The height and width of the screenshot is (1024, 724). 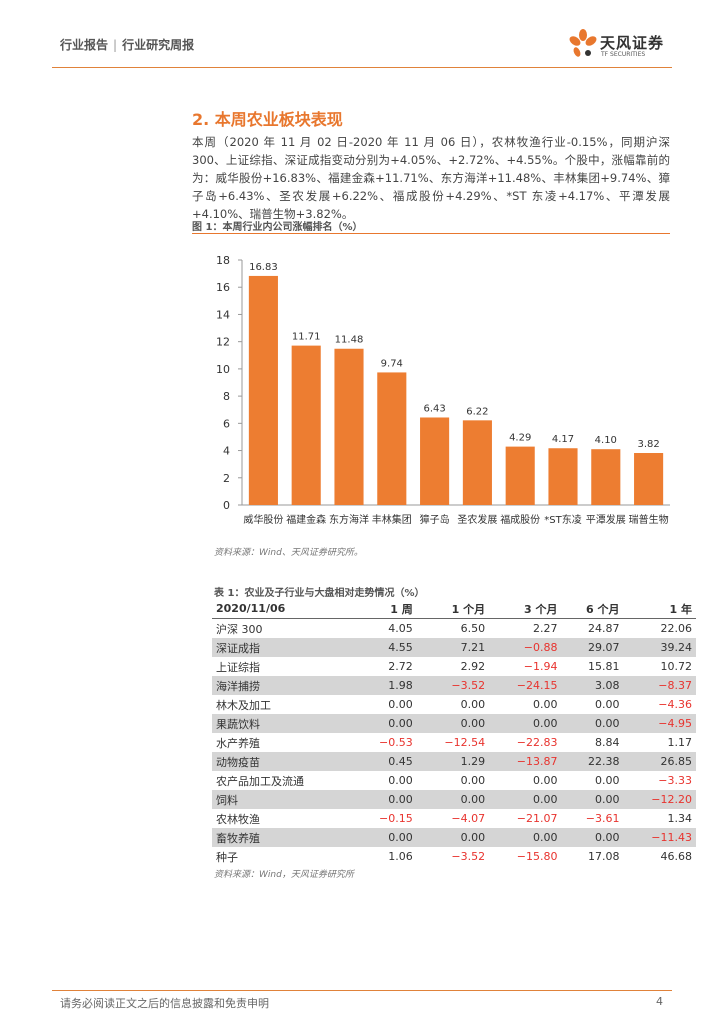 I want to click on table-cell: 22.06, so click(x=676, y=628).